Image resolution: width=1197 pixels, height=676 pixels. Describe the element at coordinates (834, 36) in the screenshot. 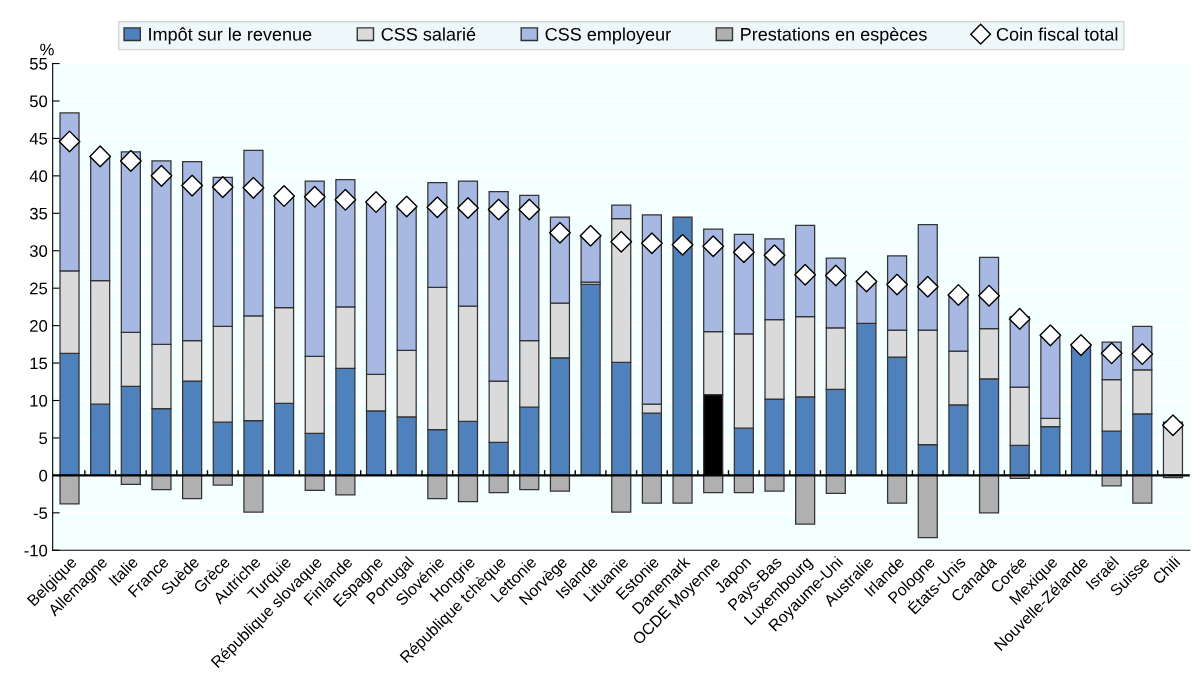

I see `legend-label: Prestations en espèces` at that location.